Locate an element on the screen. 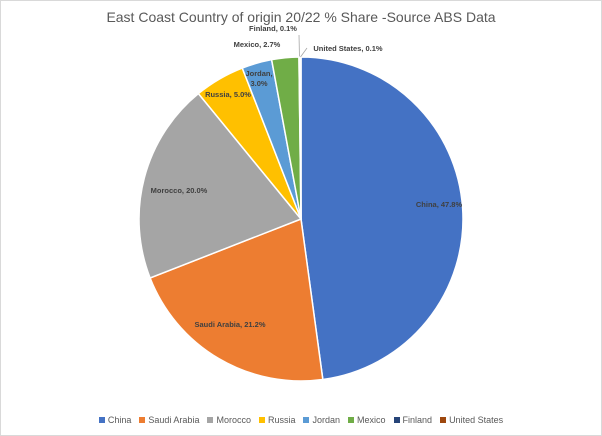 Image resolution: width=602 pixels, height=436 pixels. label-leader-line is located at coordinates (304, 52).